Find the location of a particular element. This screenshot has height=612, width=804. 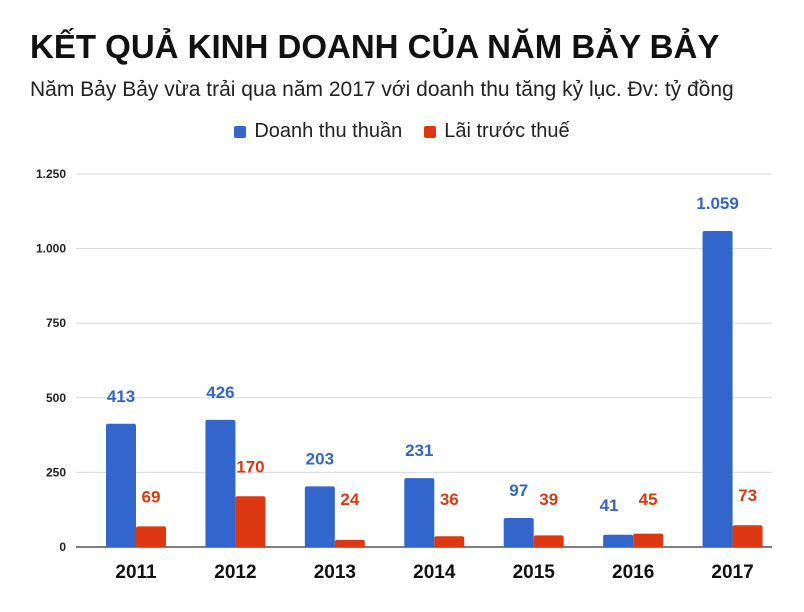

chart-title: KẾT QUẢ KINH DOANH CỦA NĂM BẢY BẢY is located at coordinates (375, 46).